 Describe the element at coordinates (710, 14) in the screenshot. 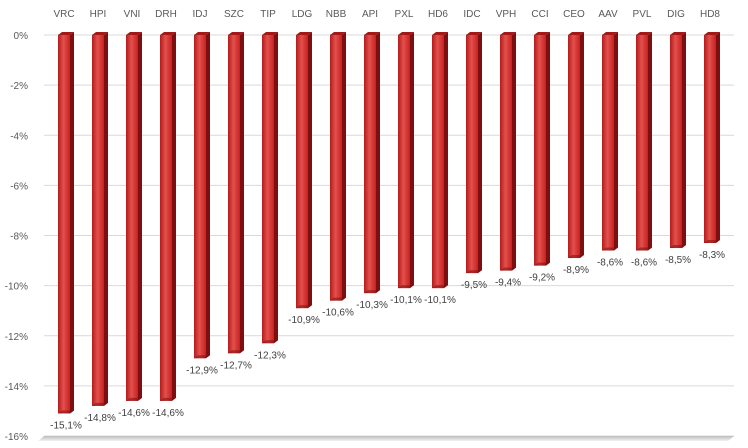

I see `category-label: HD8` at that location.